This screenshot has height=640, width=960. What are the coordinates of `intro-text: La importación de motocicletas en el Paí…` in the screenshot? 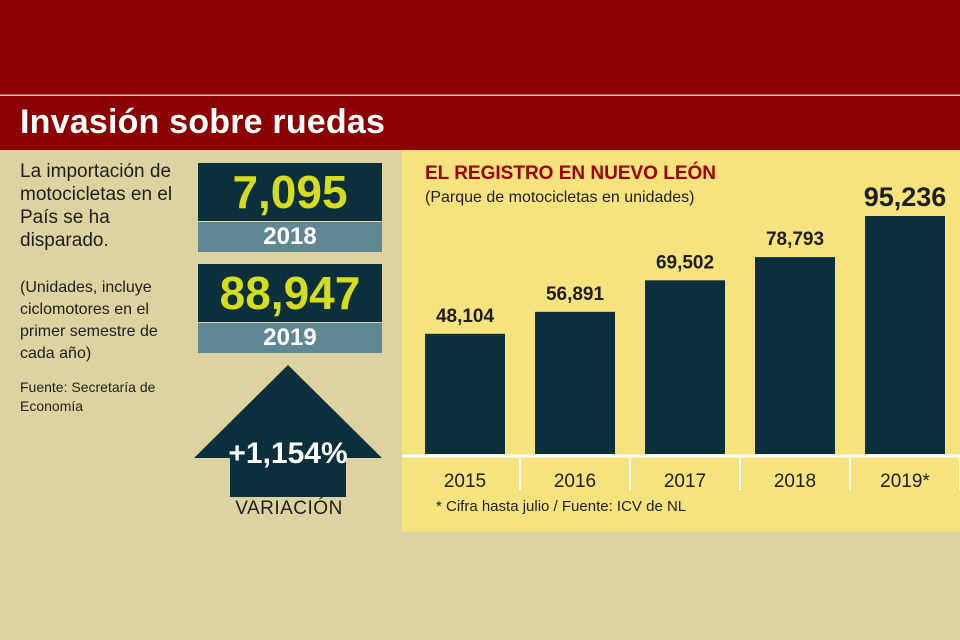 It's located at (96, 206).